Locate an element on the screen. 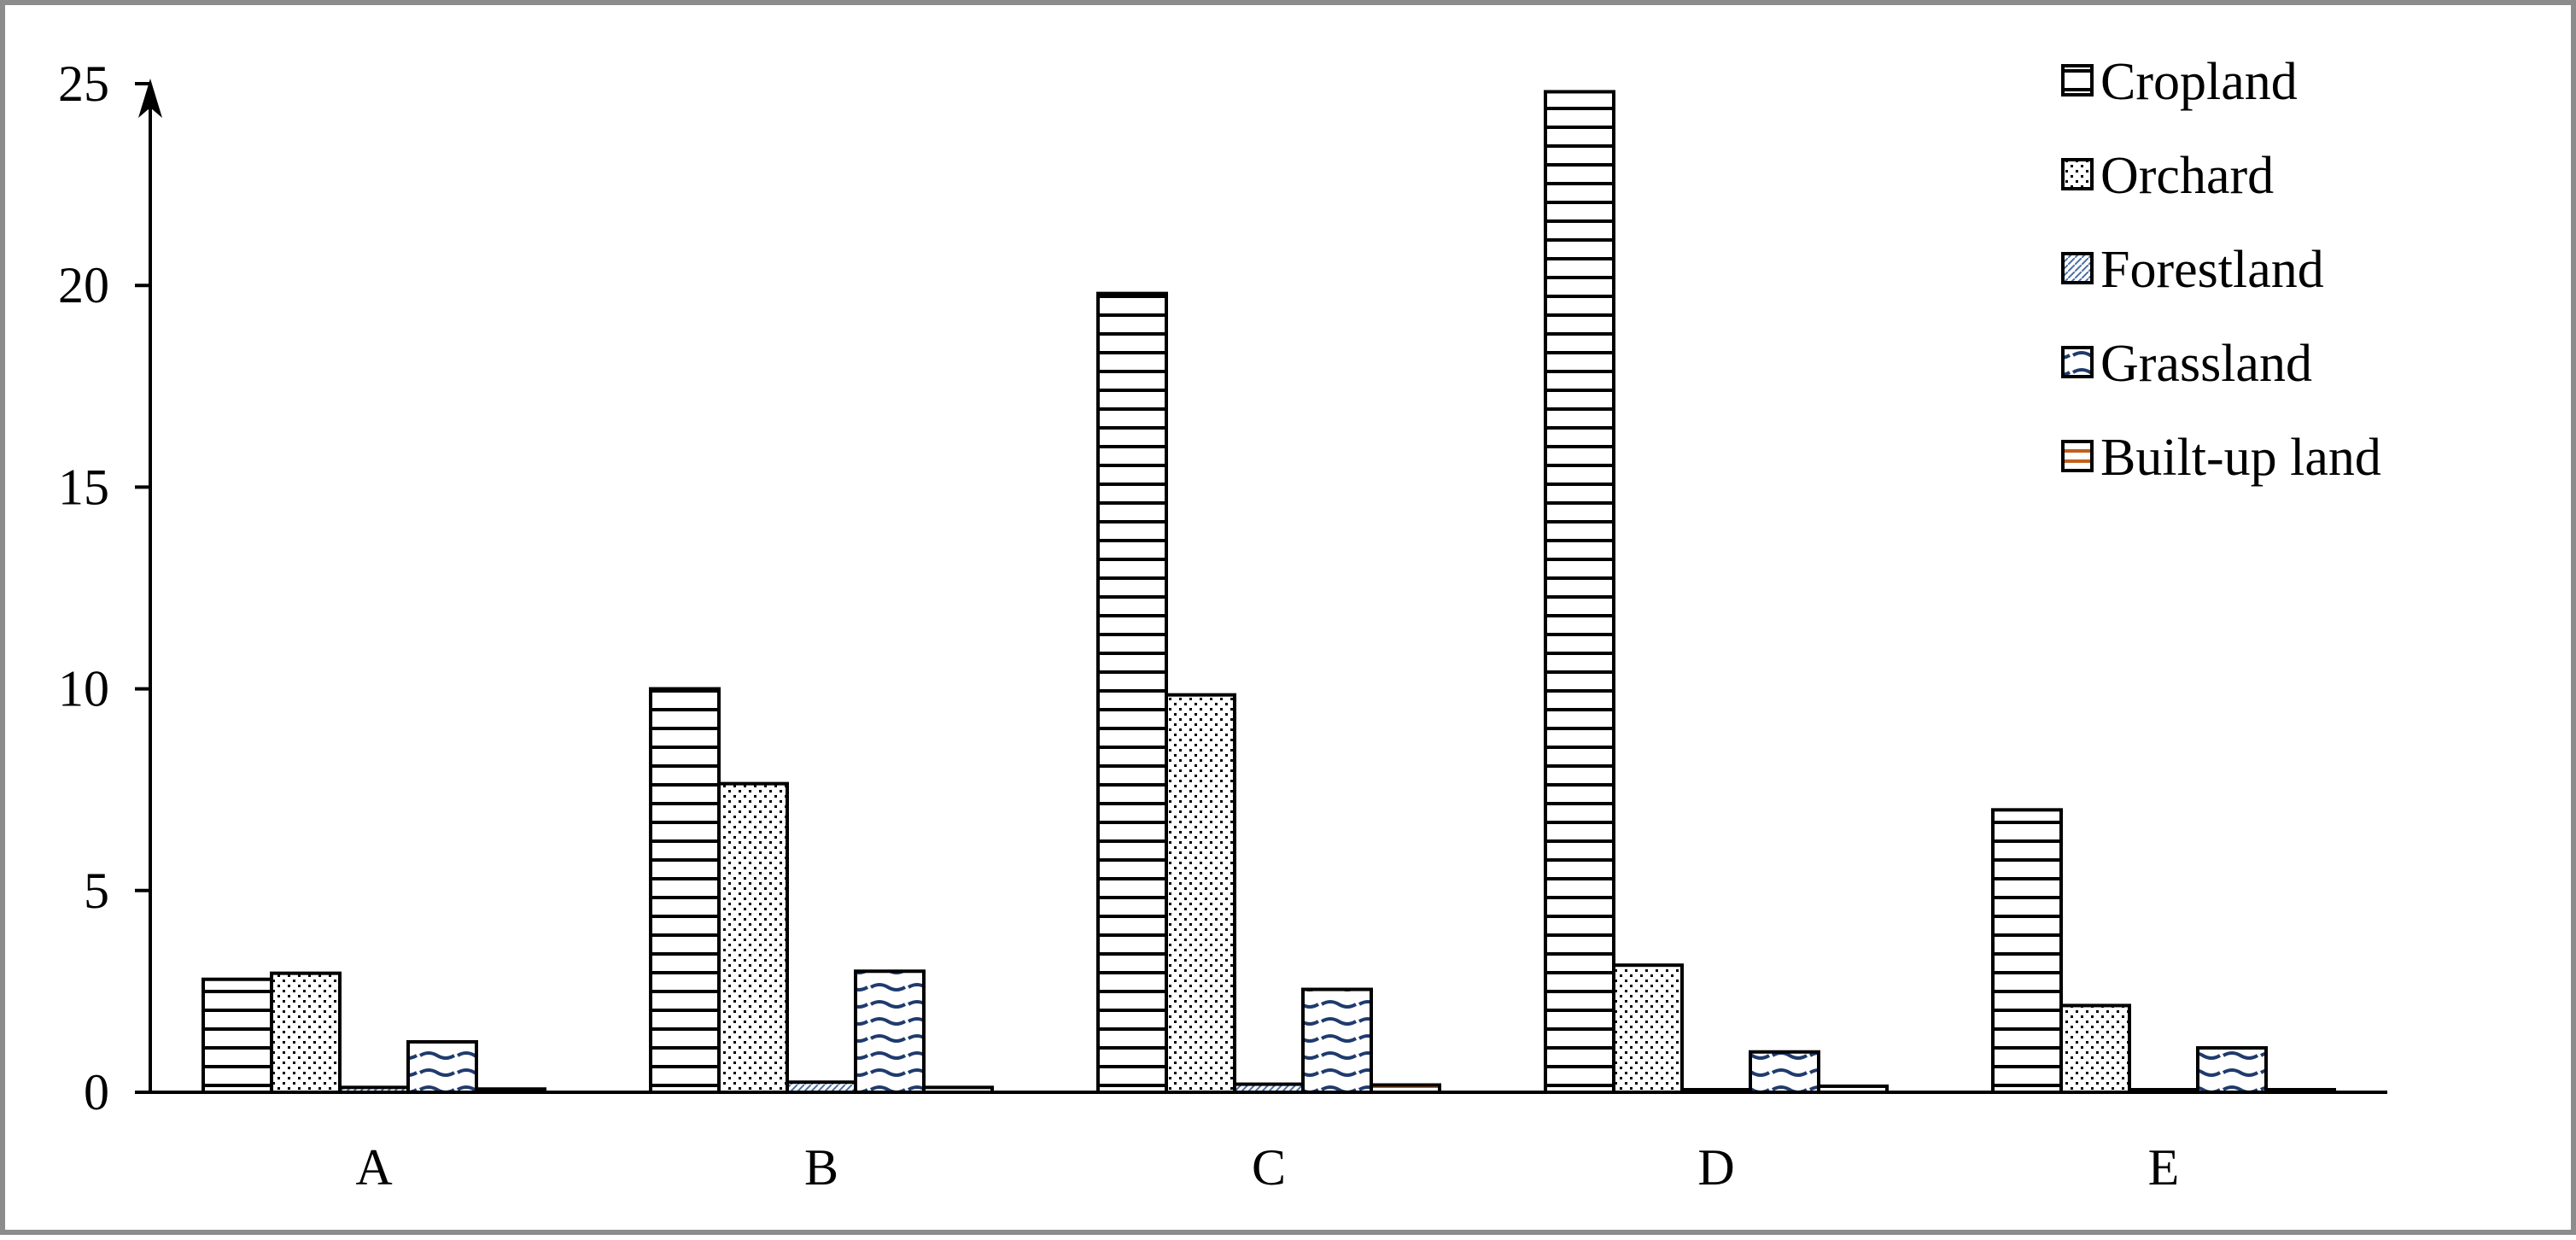 The height and width of the screenshot is (1240, 2576). bar-forestland-e is located at coordinates (2163, 1091).